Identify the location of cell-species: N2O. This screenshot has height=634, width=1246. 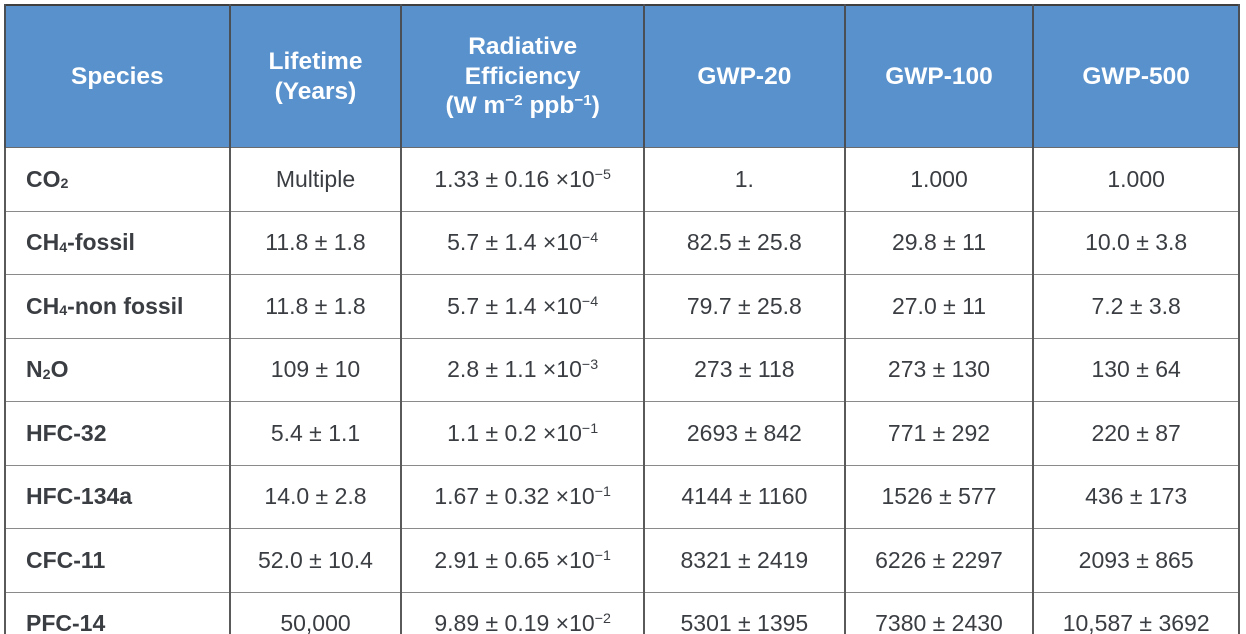
(117, 369).